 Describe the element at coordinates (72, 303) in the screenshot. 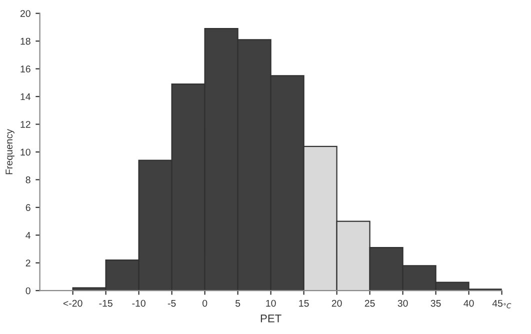

I see `x-tick-label: <-20` at that location.